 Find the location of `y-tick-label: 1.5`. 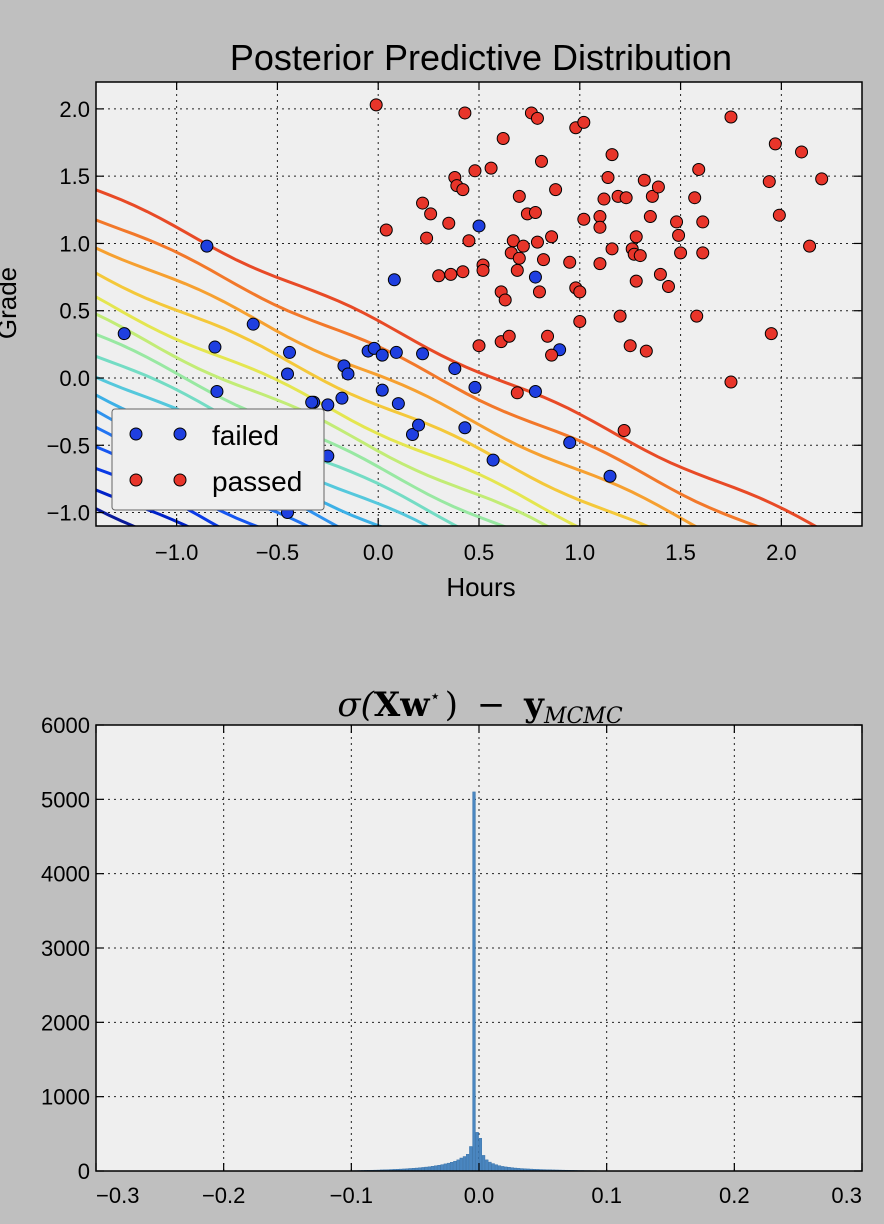

y-tick-label: 1.5 is located at coordinates (74, 176).